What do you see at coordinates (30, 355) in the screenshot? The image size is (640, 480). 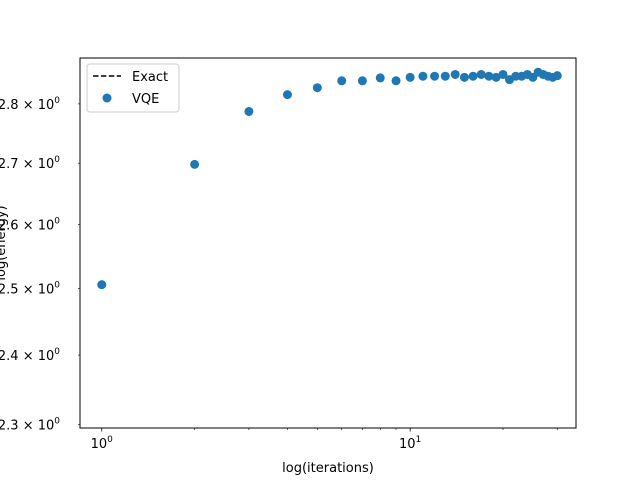 I see `y-tick-label: 2.4 × 100` at bounding box center [30, 355].